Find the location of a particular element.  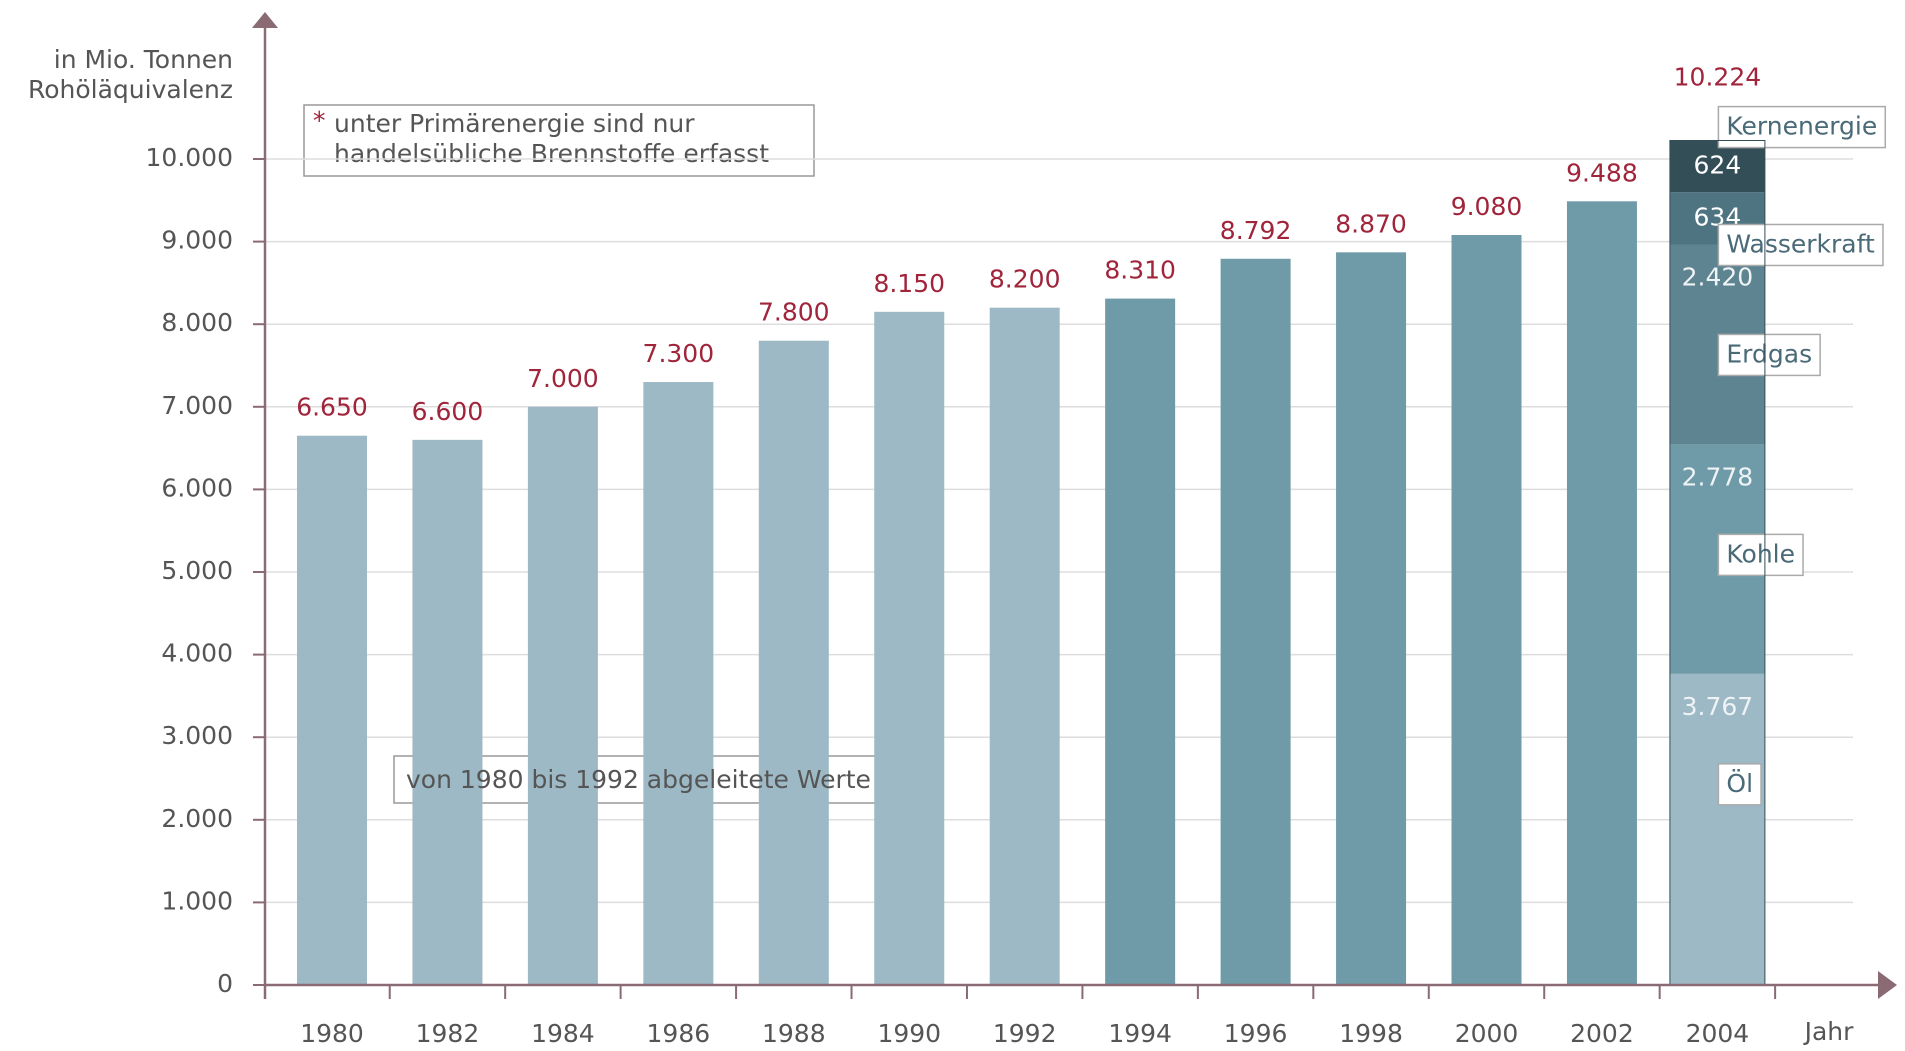

y-tick-label: 1.000 is located at coordinates (197, 900).